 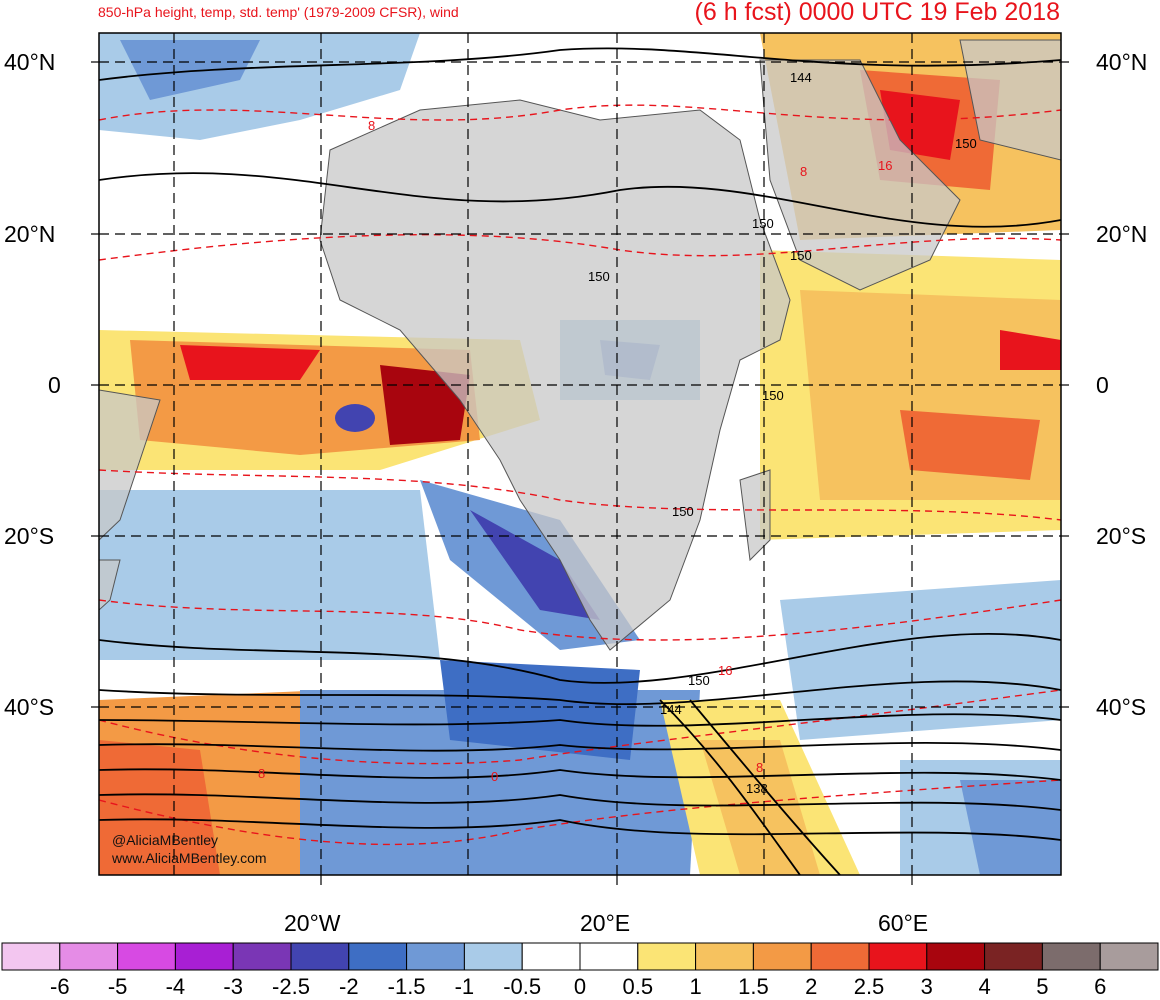 What do you see at coordinates (638, 986) in the screenshot?
I see `colorbar-tick-label: 0.5` at bounding box center [638, 986].